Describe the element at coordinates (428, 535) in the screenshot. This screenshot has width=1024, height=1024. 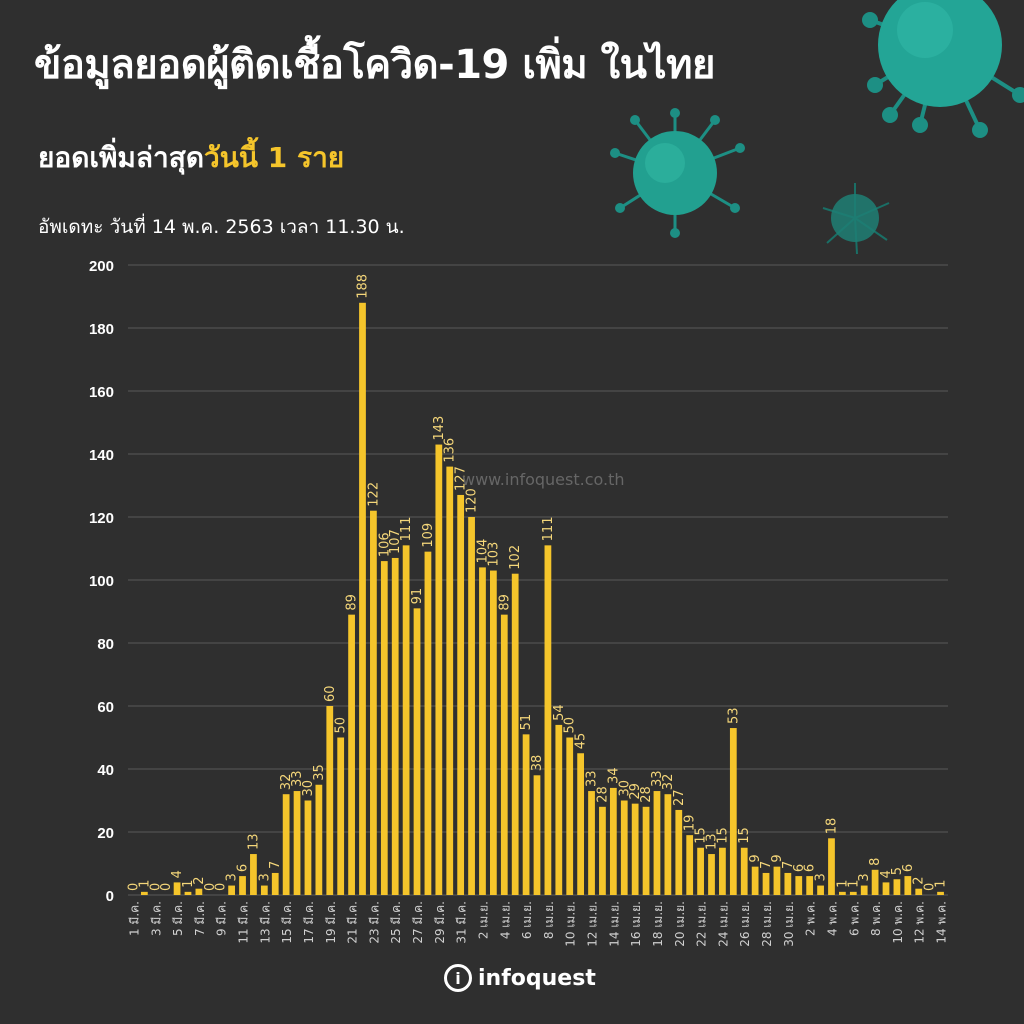
I see `data-label: 109` at that location.